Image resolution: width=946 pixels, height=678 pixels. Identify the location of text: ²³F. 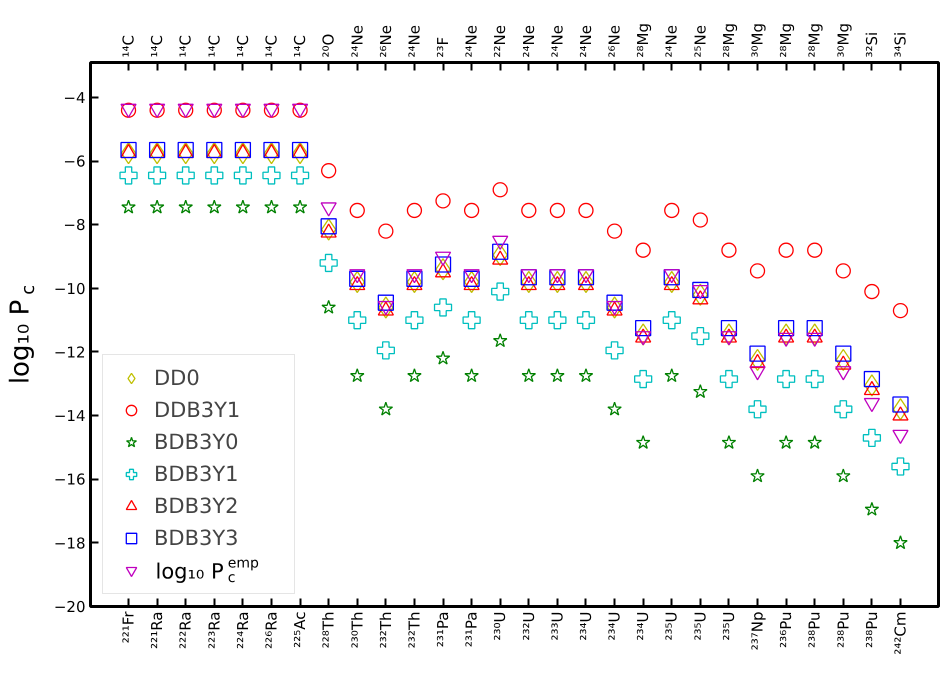
(443, 47).